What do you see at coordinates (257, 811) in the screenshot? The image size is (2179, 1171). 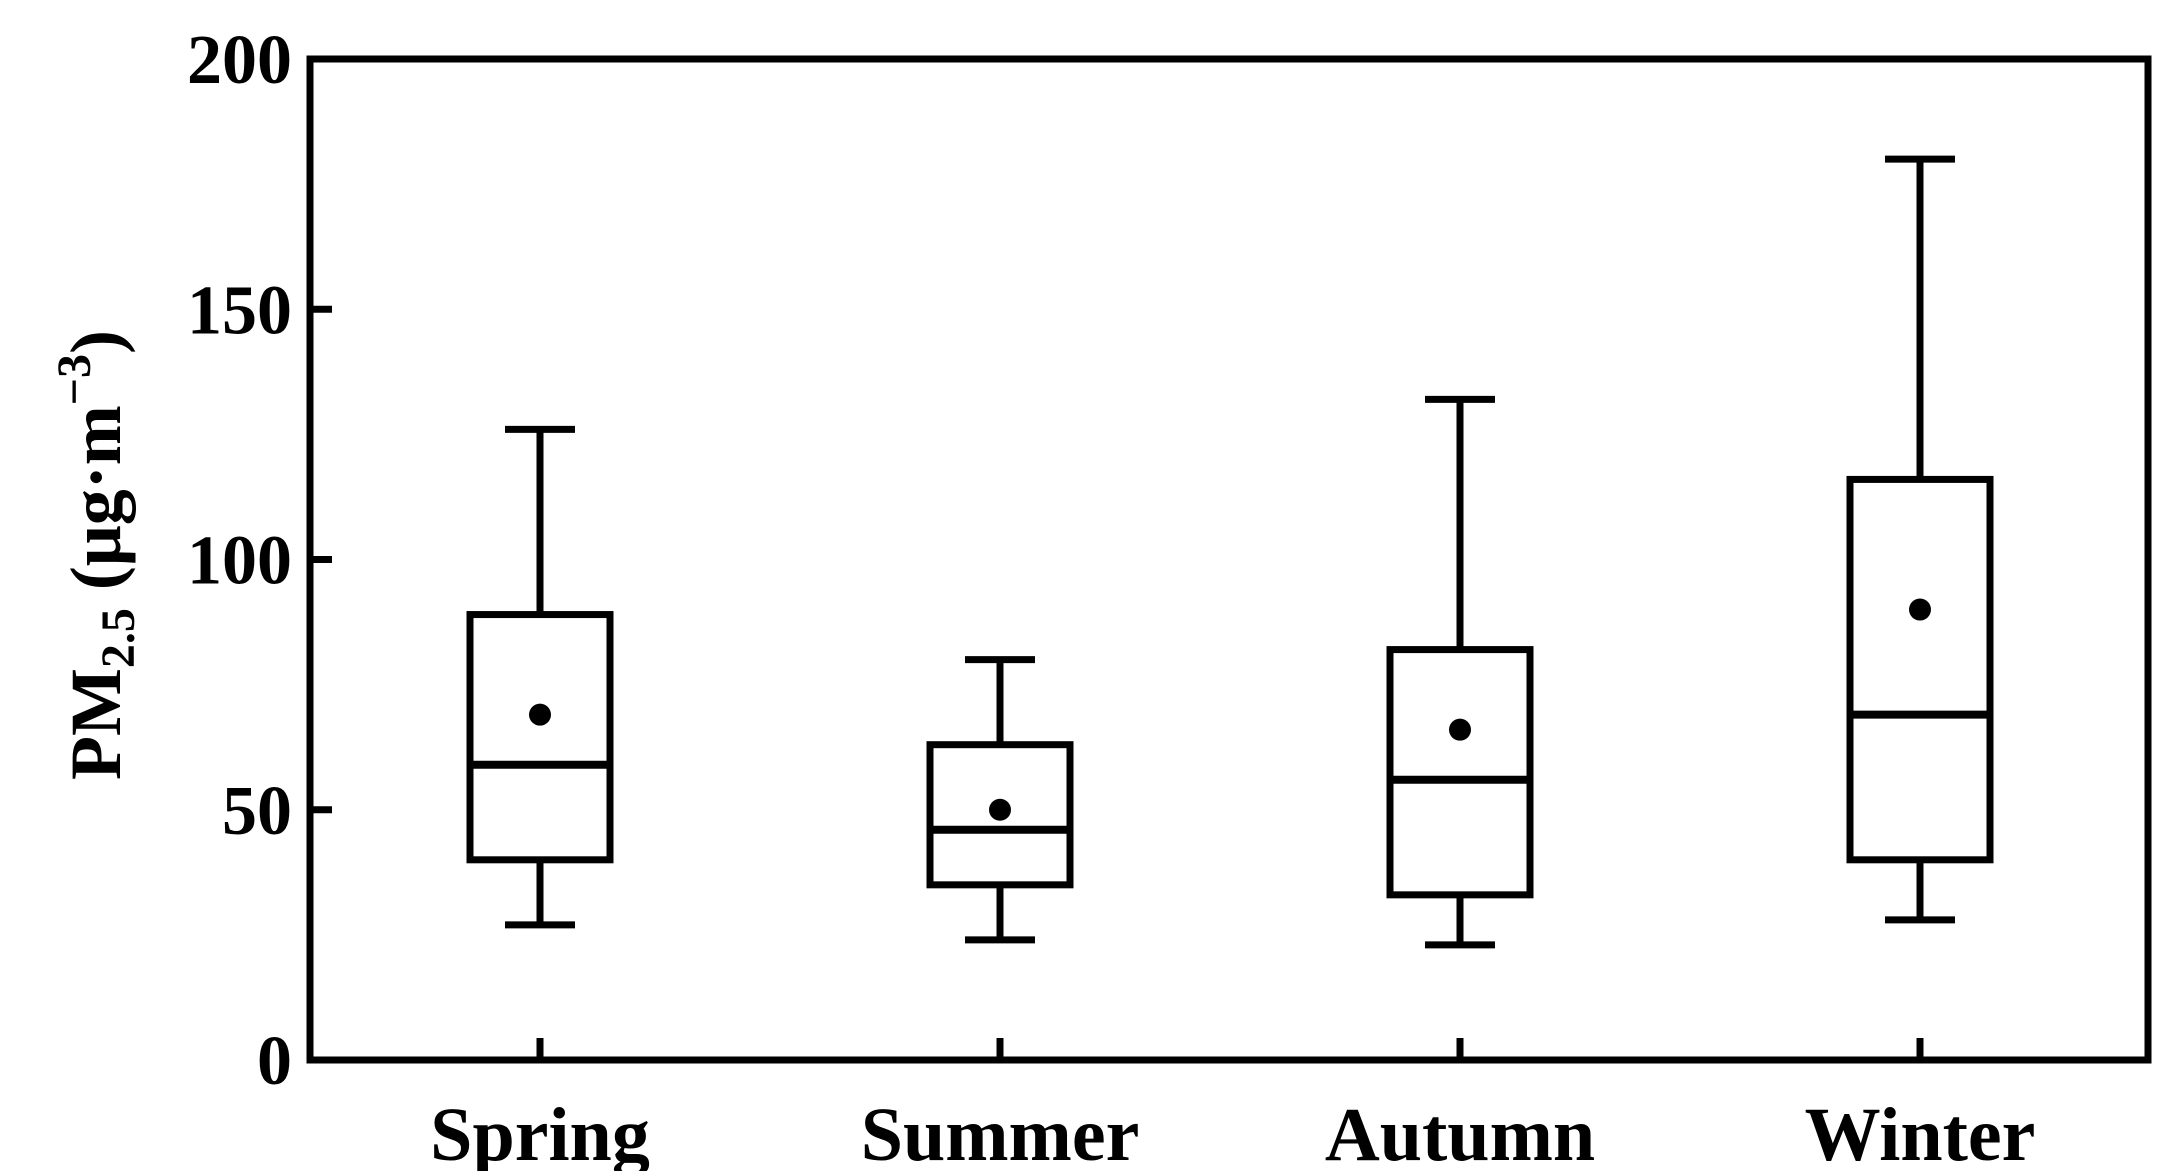 I see `y-tick-label: 50` at bounding box center [257, 811].